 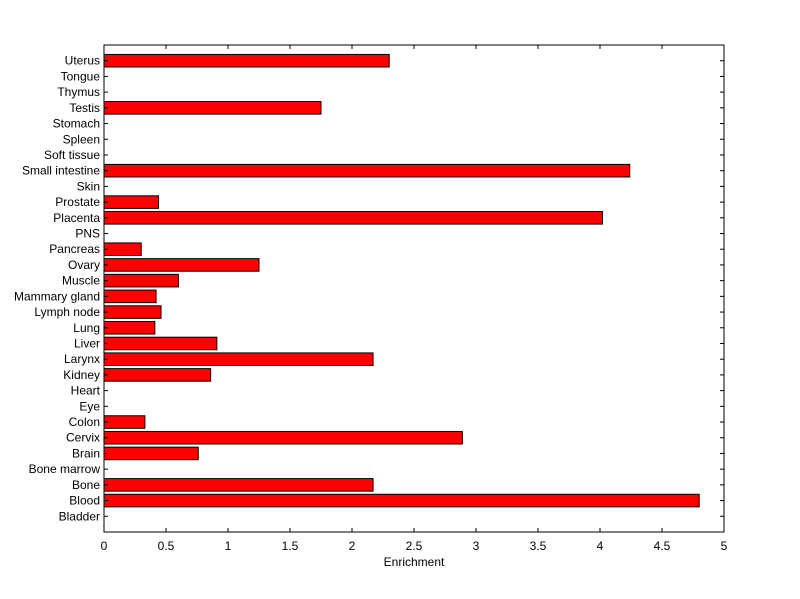 I want to click on x-tick-label: 5, so click(x=724, y=546).